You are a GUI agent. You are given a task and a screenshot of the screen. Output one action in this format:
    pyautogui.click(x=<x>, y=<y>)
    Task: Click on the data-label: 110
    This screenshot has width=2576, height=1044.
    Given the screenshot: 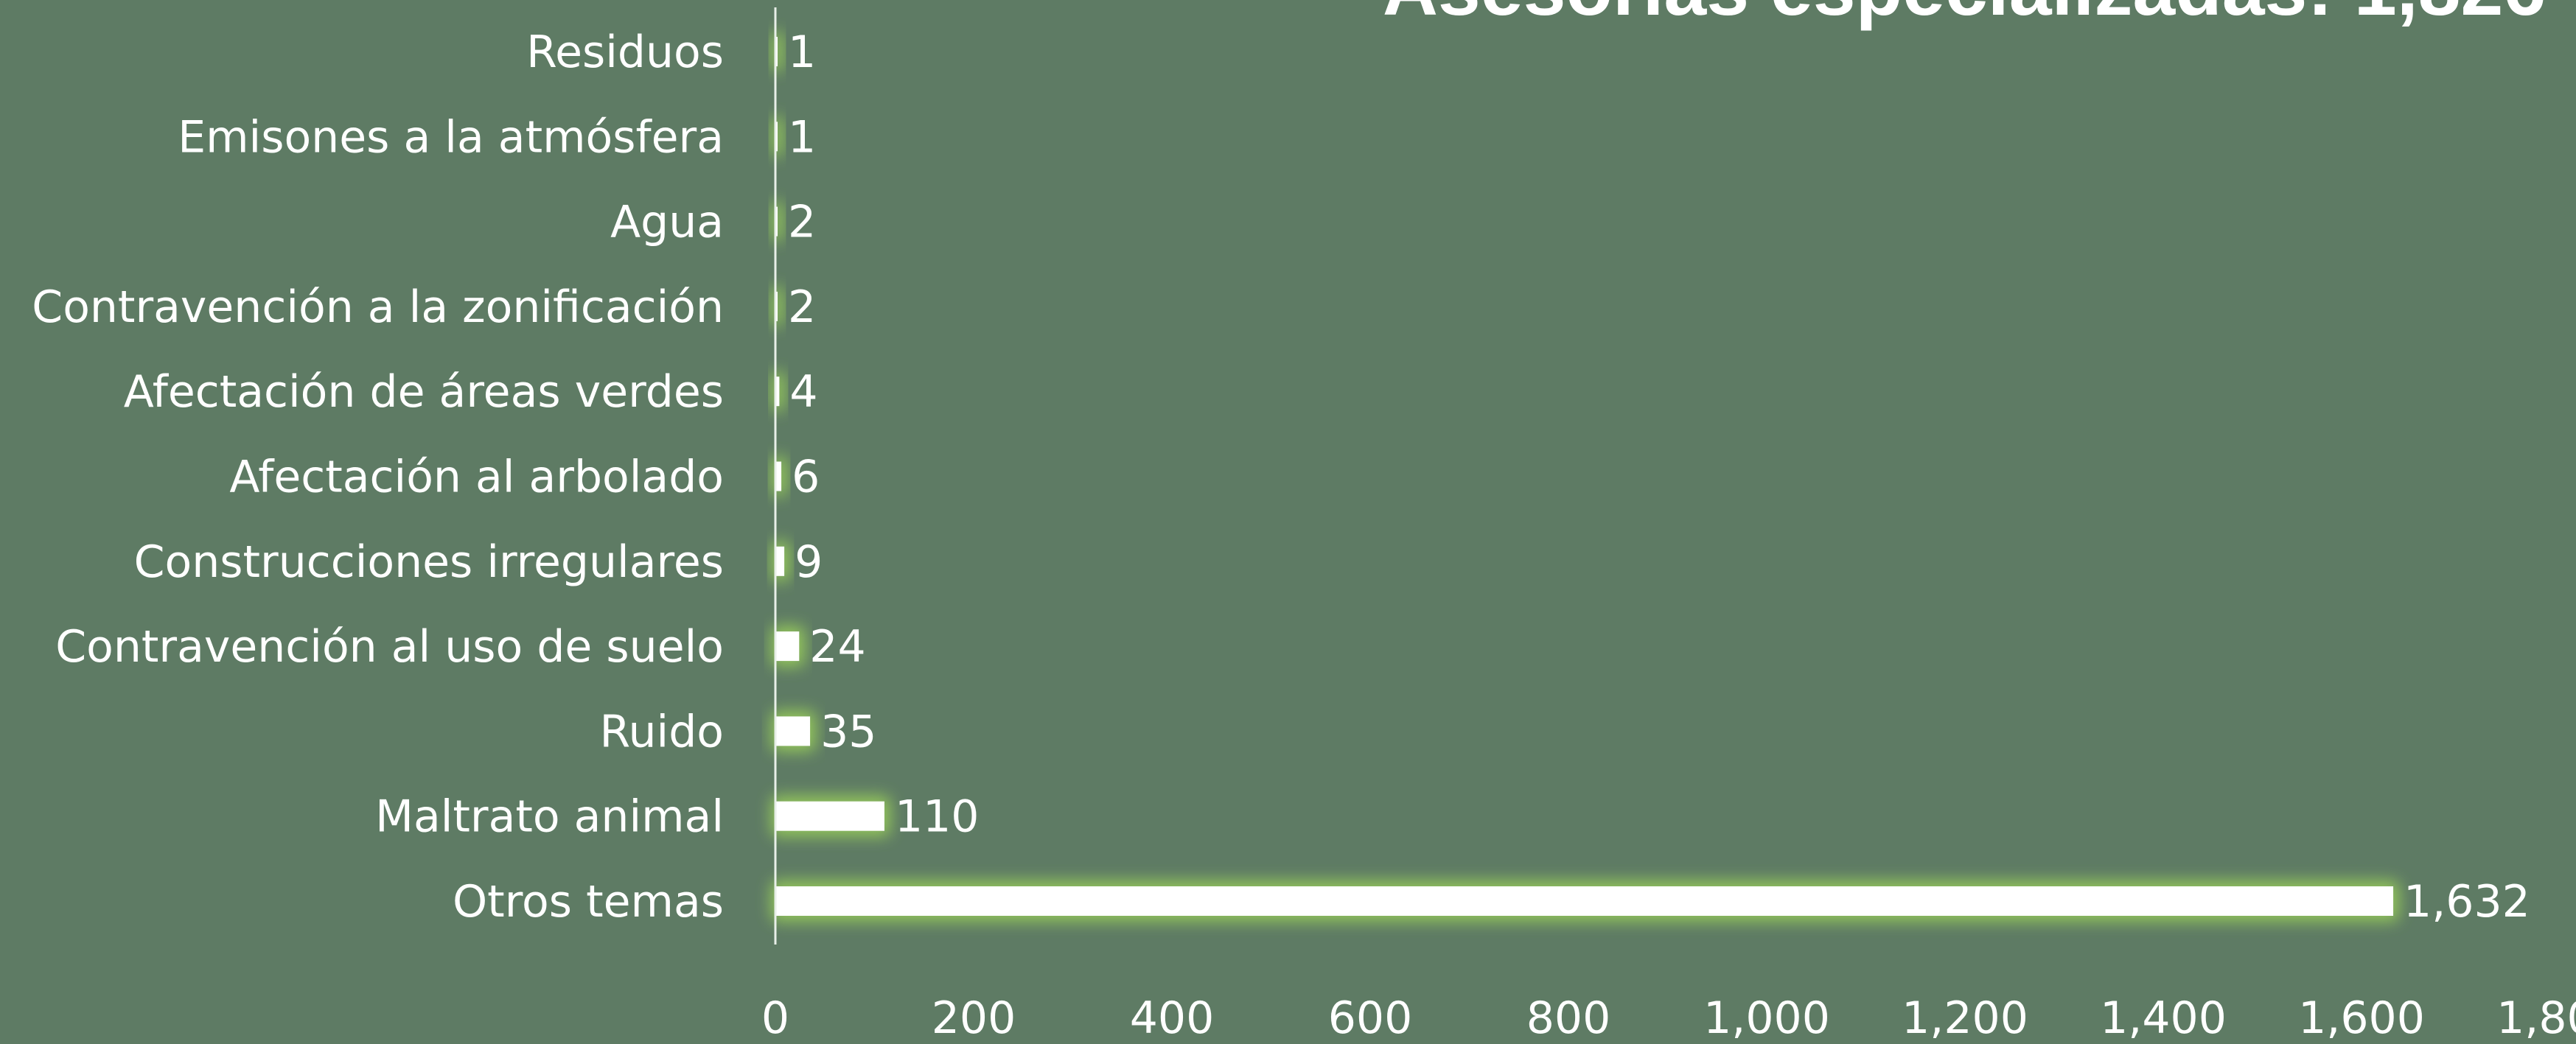 What is the action you would take?
    pyautogui.click(x=937, y=817)
    